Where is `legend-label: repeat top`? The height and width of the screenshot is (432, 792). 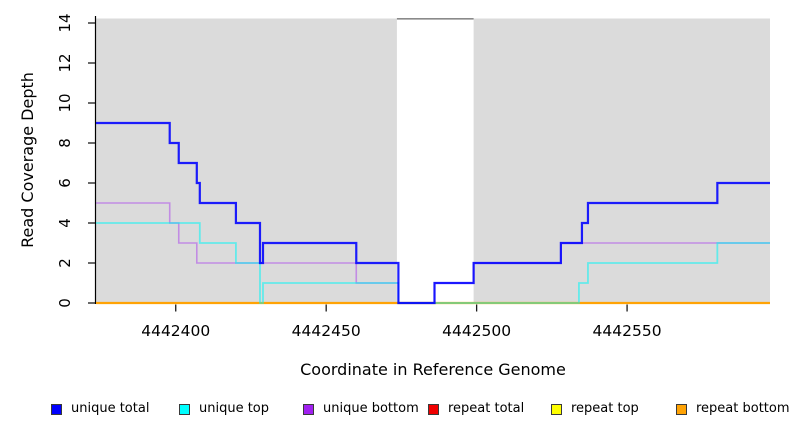 legend-label: repeat top is located at coordinates (605, 408).